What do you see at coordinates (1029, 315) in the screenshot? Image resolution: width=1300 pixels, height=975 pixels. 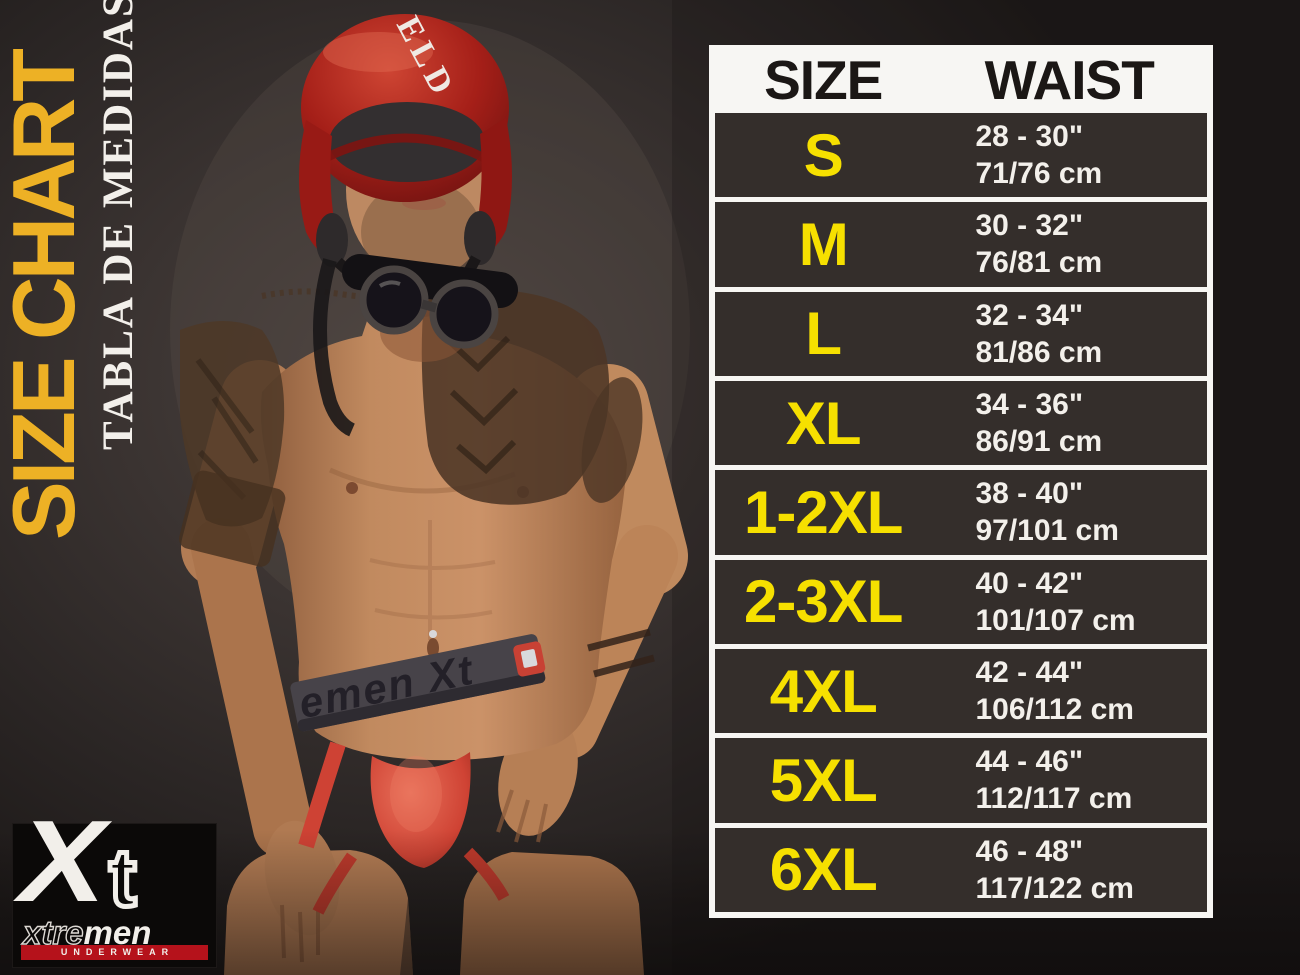 I see `waist-inches: 32 - 34"` at bounding box center [1029, 315].